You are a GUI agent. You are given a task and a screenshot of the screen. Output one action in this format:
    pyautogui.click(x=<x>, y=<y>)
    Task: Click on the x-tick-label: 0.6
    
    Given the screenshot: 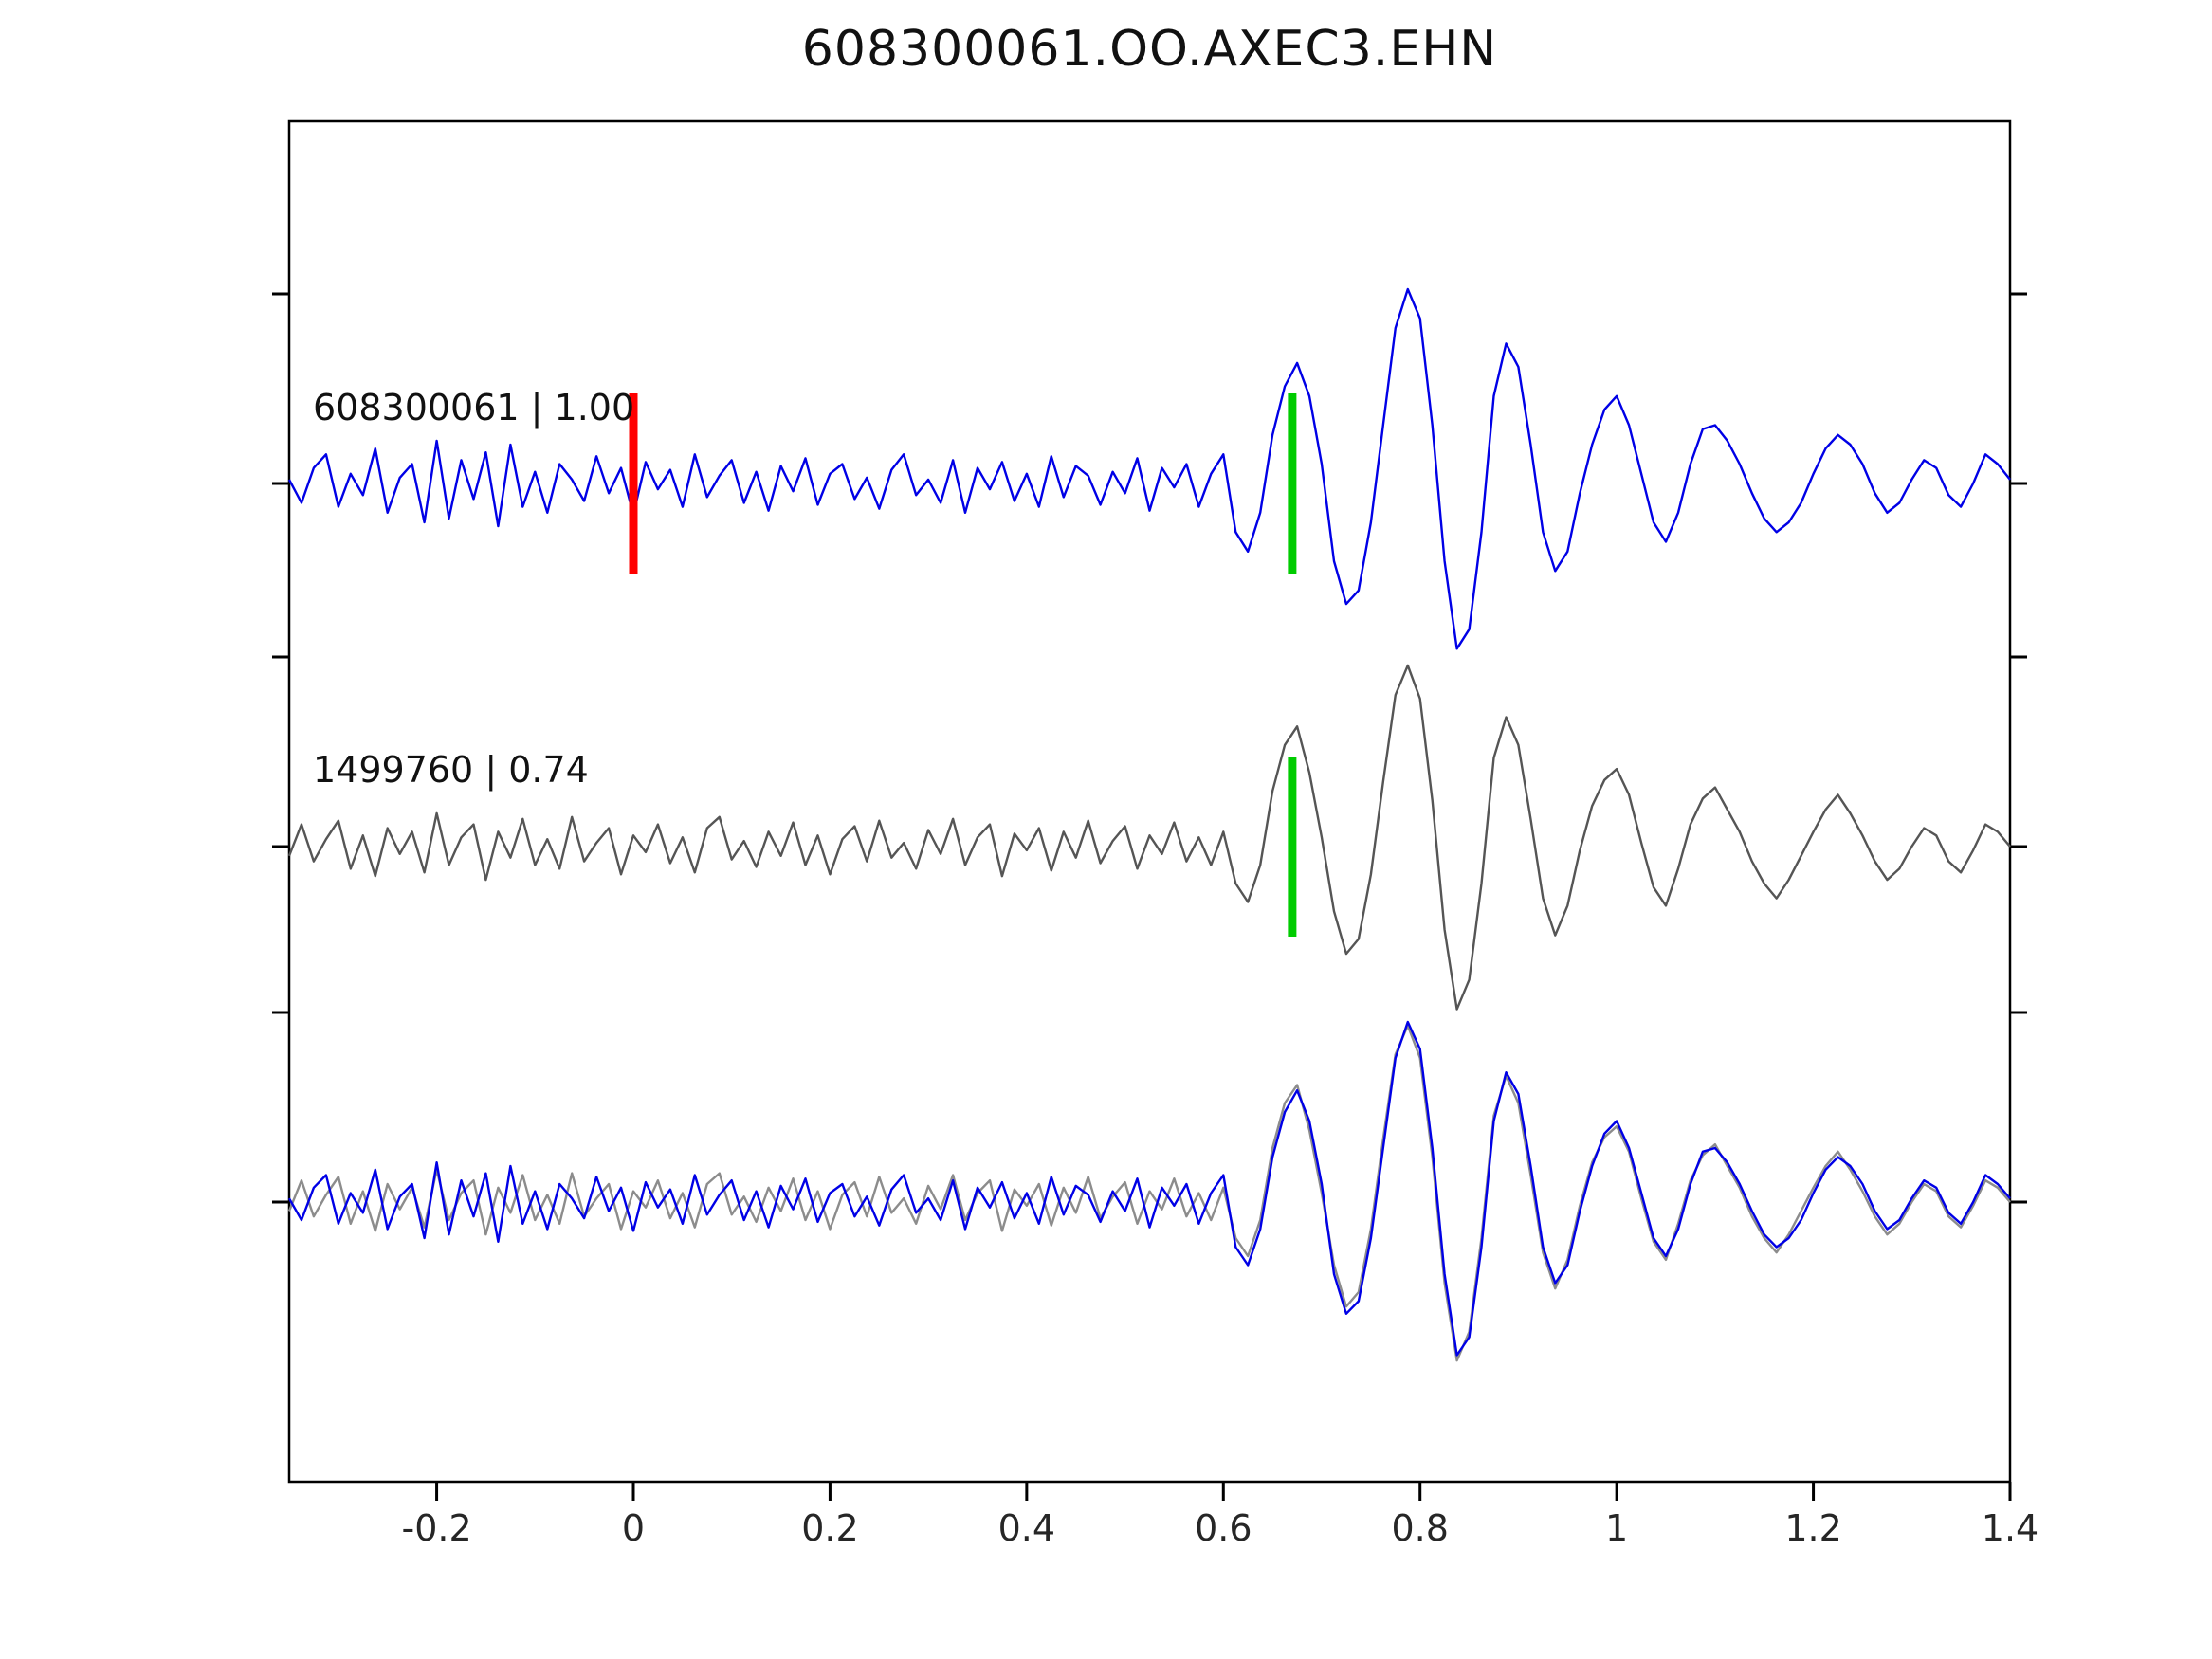 What is the action you would take?
    pyautogui.click(x=1223, y=1528)
    